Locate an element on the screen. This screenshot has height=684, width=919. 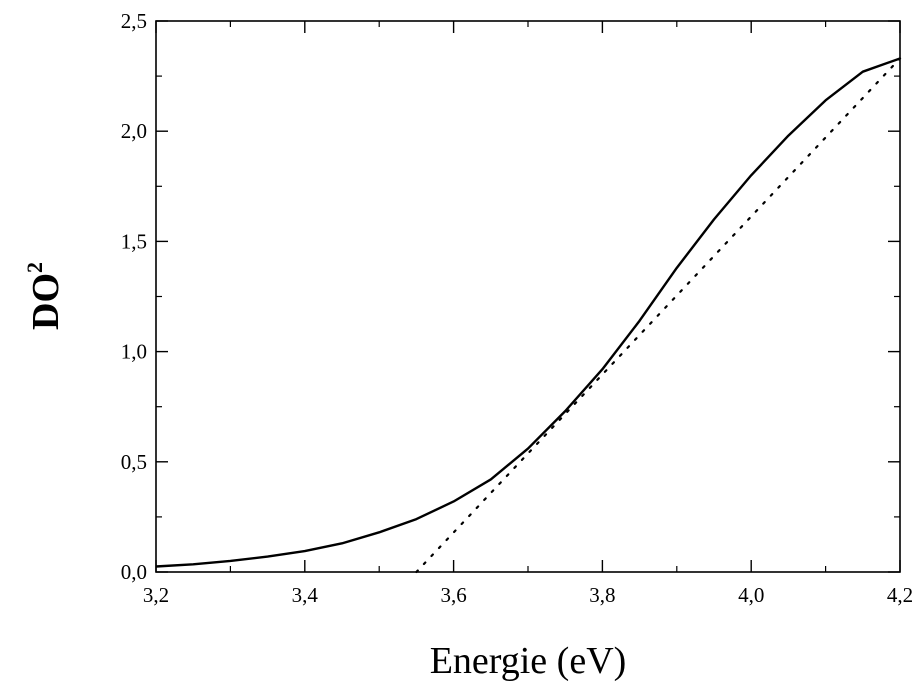
y-axis-title-superscript: 2 is located at coordinates (34, 267).